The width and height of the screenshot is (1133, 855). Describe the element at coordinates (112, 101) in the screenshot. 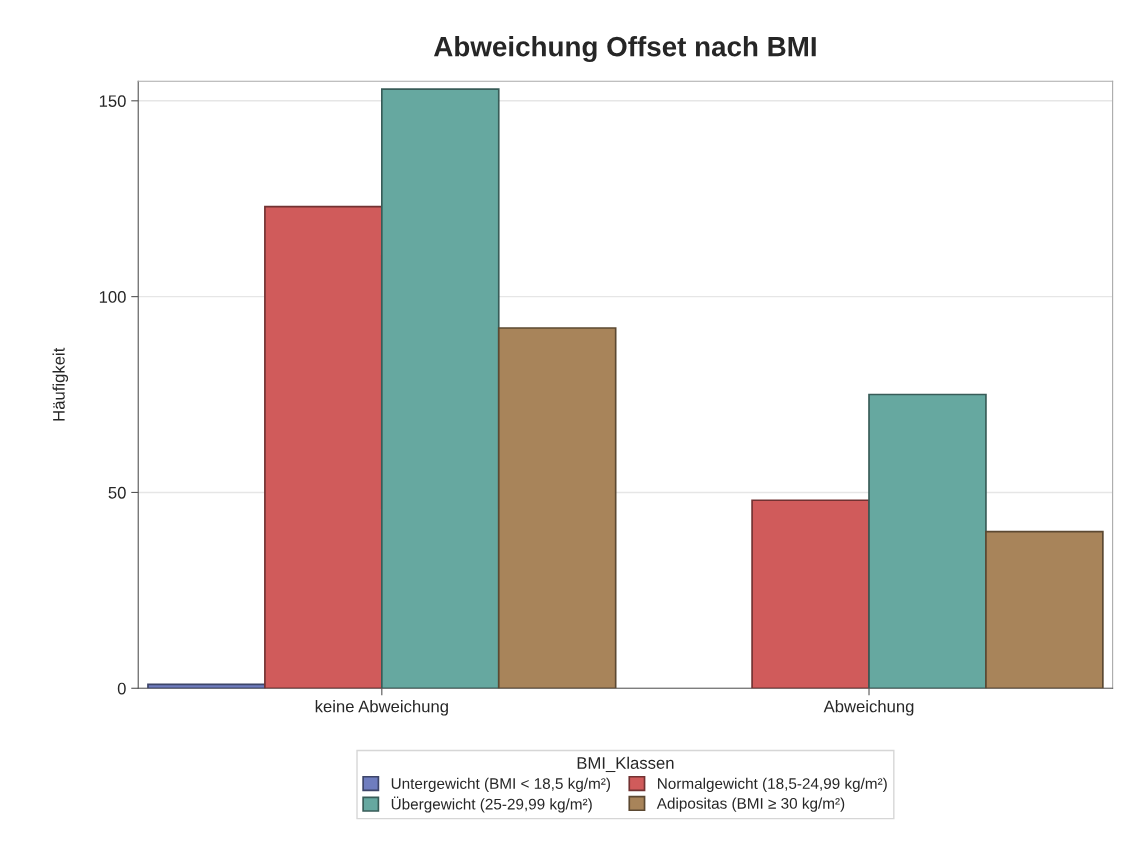

I see `y-tick-label: 150` at that location.